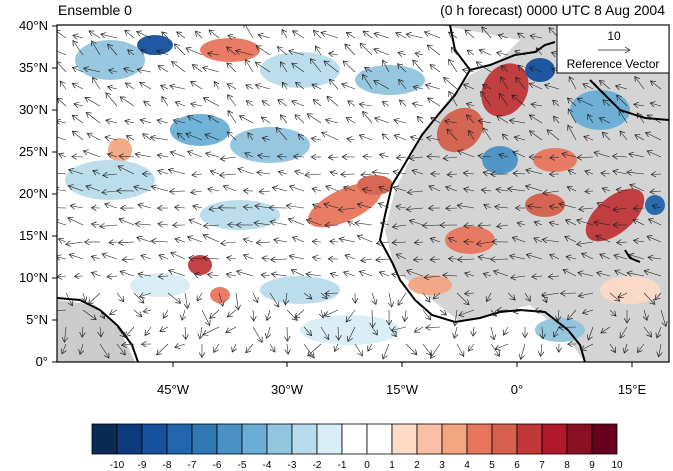 This screenshot has width=673, height=471. I want to click on lon-label: 45°W, so click(173, 389).